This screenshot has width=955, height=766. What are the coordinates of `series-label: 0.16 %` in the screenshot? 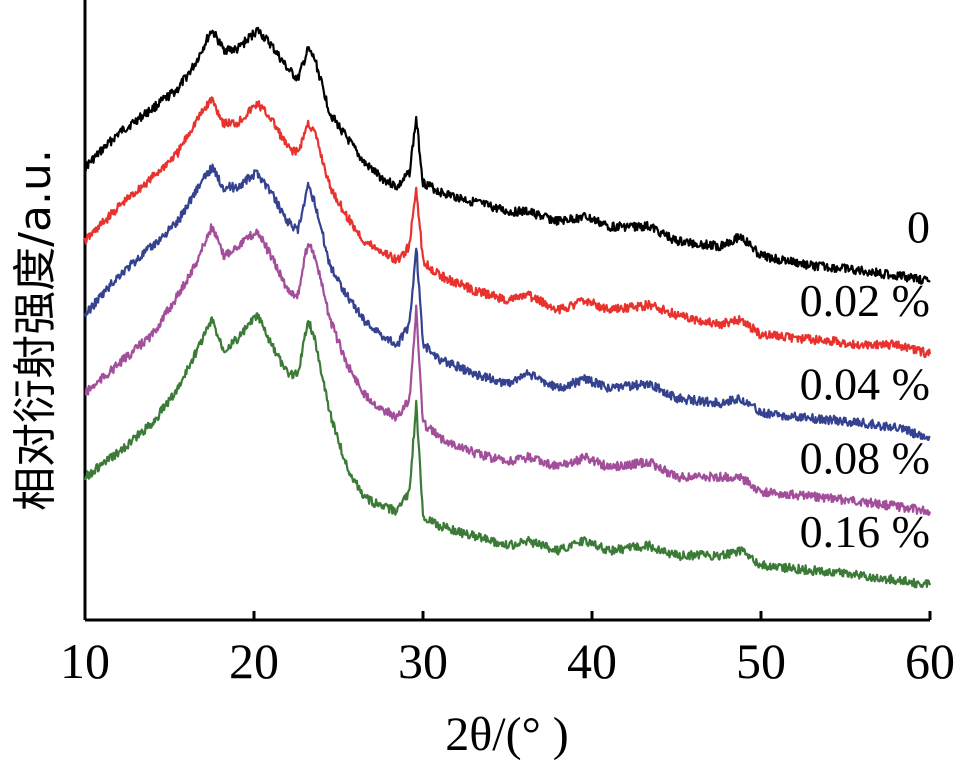 It's located at (865, 531).